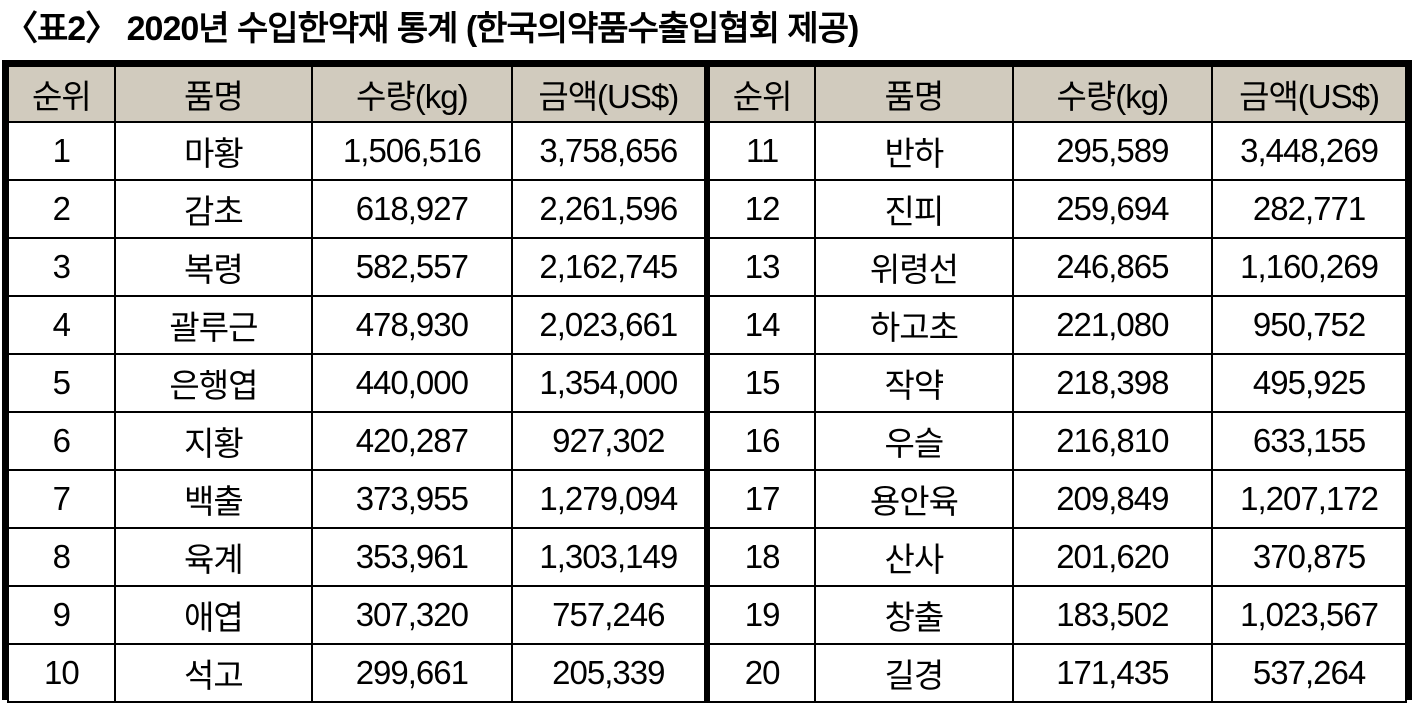  Describe the element at coordinates (1112, 673) in the screenshot. I see `quantity-cell: 171,435` at that location.